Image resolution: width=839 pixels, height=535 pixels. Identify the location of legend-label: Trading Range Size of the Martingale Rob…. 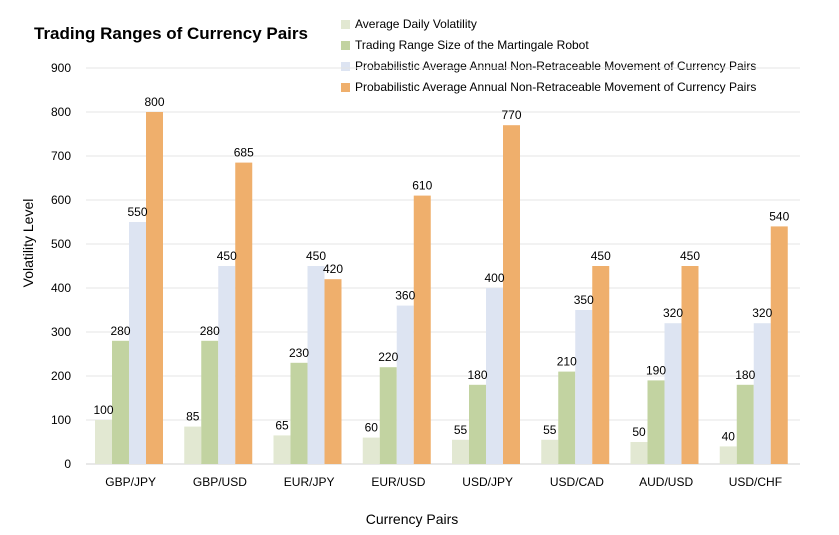
(472, 45).